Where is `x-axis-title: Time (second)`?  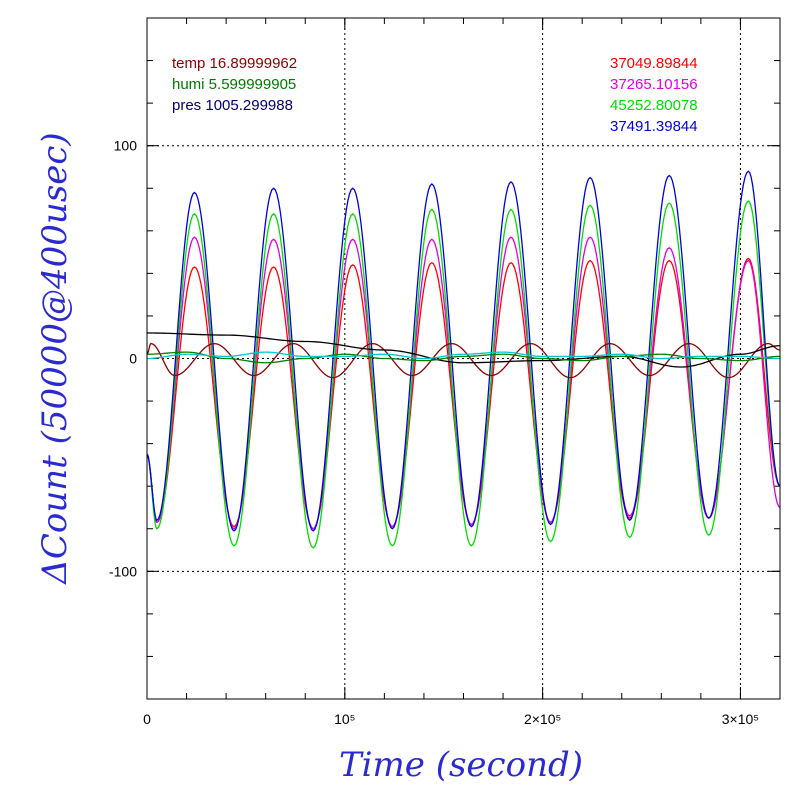
x-axis-title: Time (second) is located at coordinates (461, 765).